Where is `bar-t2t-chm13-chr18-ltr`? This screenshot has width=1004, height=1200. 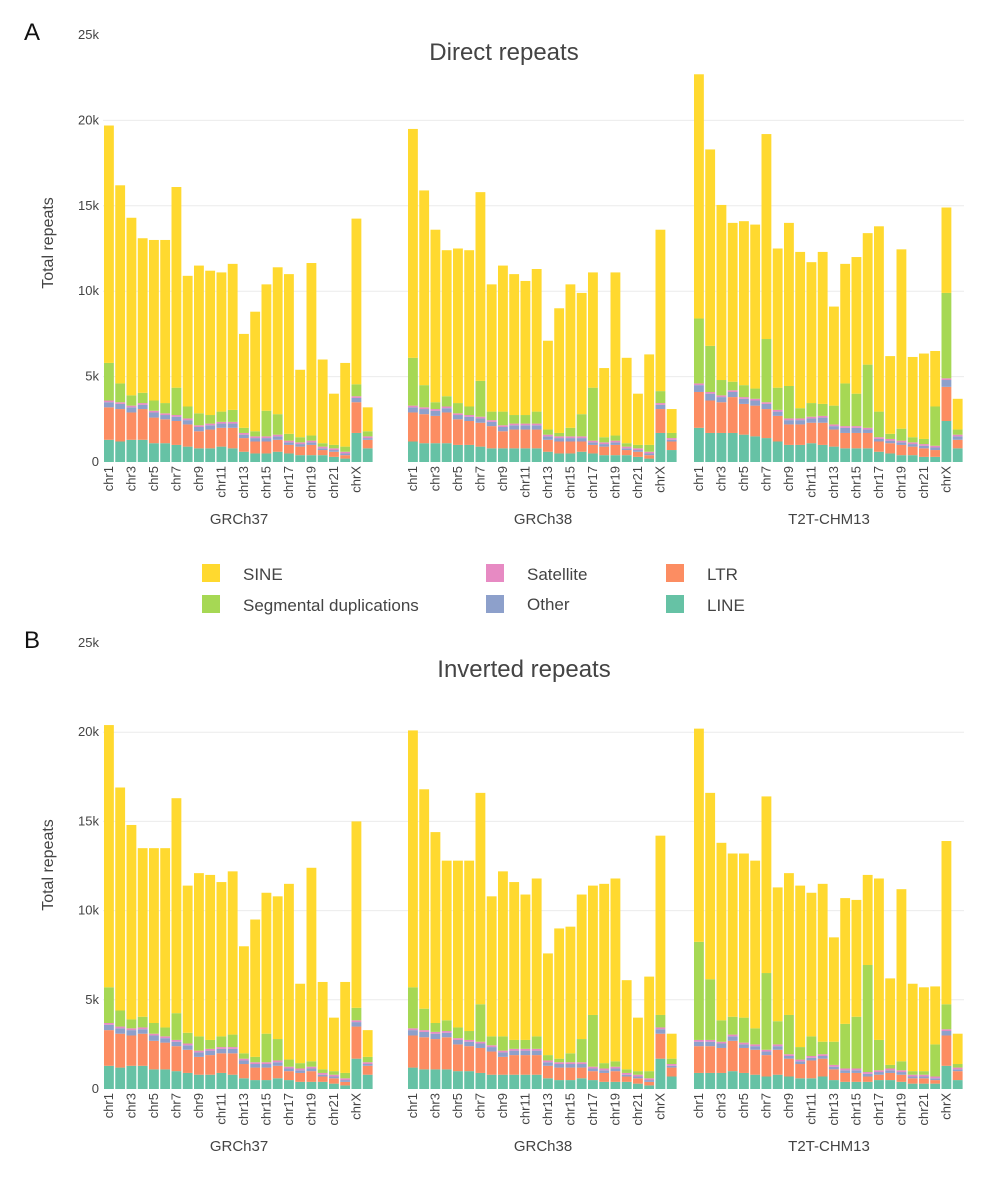
bar-t2t-chm13-chr18-ltr is located at coordinates (890, 448).